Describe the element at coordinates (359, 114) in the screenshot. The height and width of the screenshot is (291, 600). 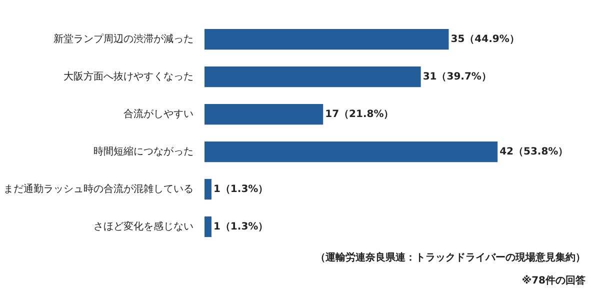
I see `data-label: 17（21.8%）` at that location.